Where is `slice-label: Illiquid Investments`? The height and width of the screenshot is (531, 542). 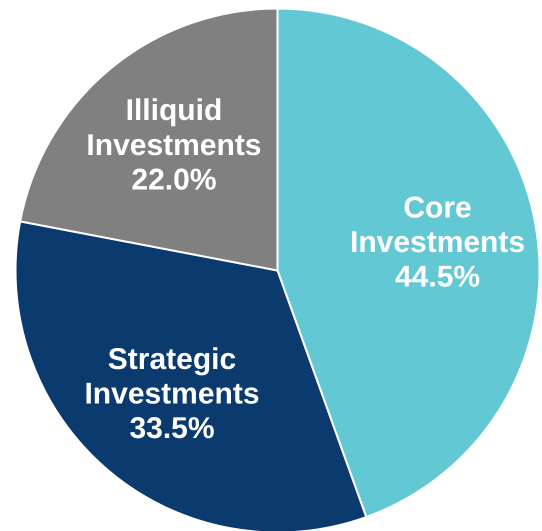
slice-label: Illiquid Investments is located at coordinates (174, 128).